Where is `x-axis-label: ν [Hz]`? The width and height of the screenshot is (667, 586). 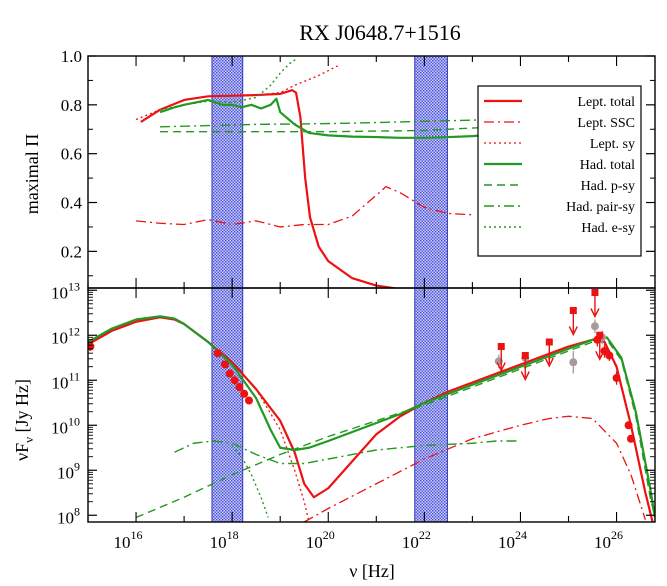
x-axis-label: ν [Hz] is located at coordinates (372, 571).